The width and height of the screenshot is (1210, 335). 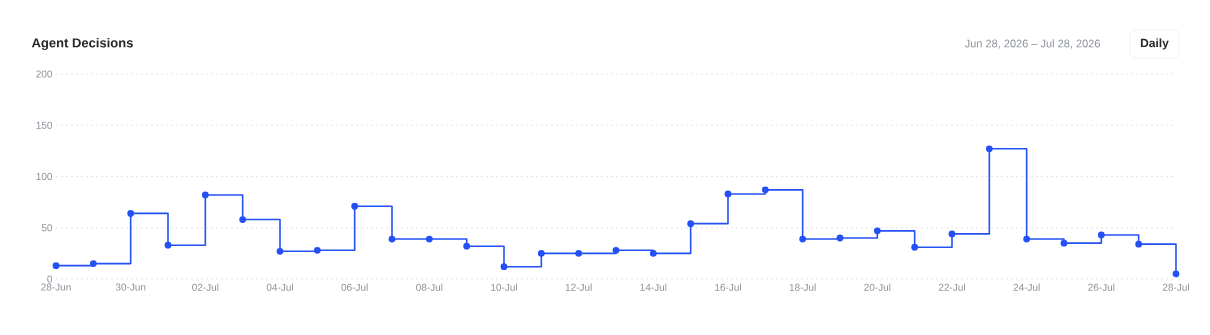 I want to click on y-tick-label: 200, so click(x=44, y=74).